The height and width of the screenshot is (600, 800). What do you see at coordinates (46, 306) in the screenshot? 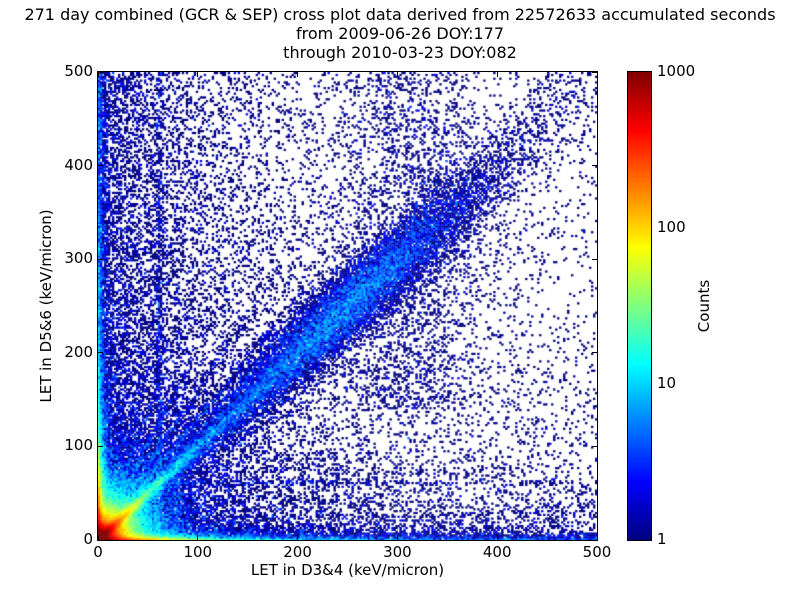
I see `y-axis-label: LET in D5&6 (keV/micron)` at bounding box center [46, 306].